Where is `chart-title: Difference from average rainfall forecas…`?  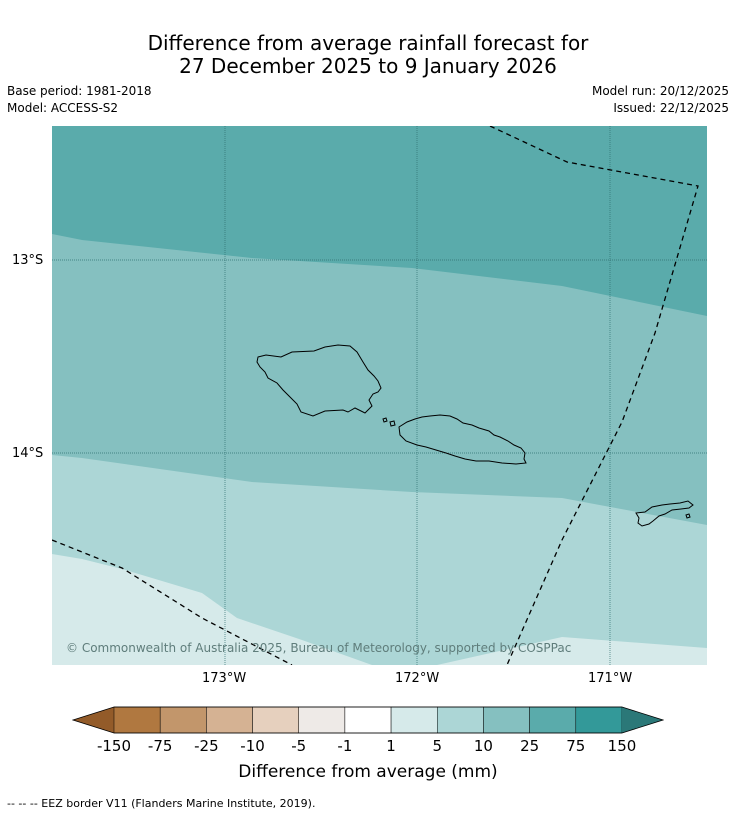
chart-title: Difference from average rainfall forecas… is located at coordinates (368, 55).